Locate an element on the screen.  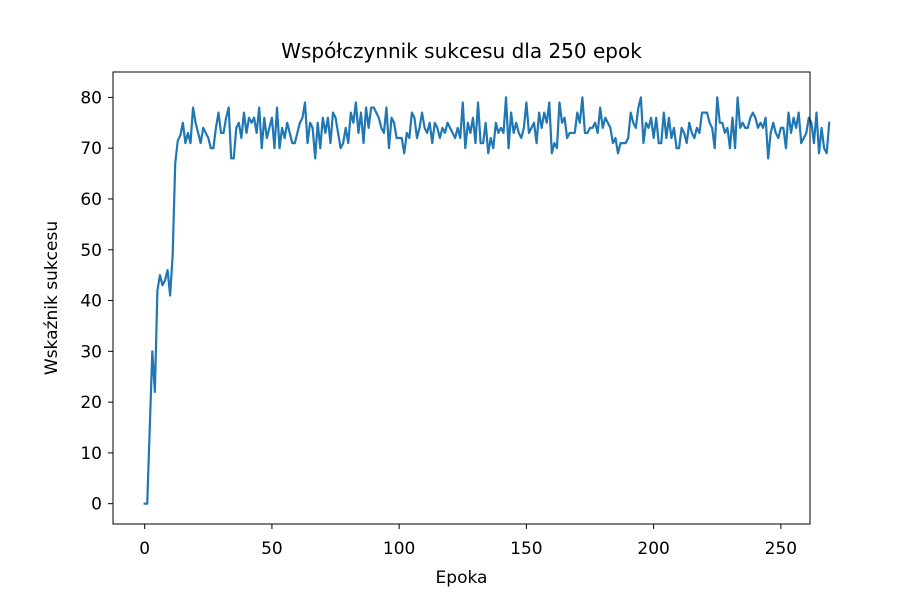
y-tick-label: 80 is located at coordinates (91, 98).